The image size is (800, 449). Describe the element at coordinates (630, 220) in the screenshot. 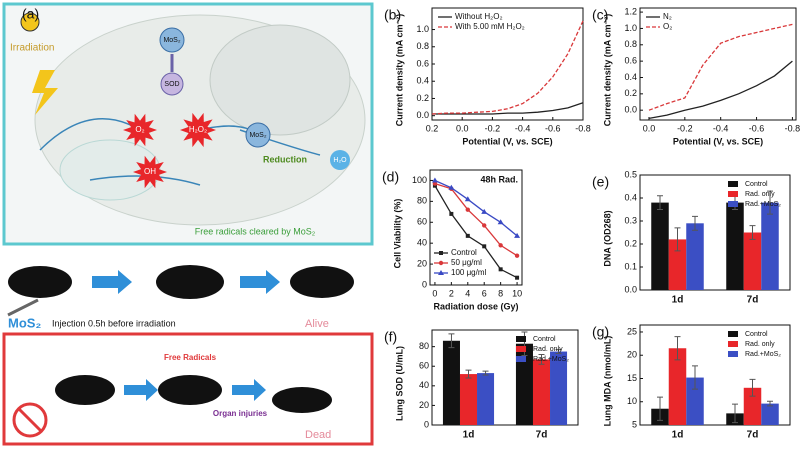

I see `y-tick-label: 0.3` at that location.